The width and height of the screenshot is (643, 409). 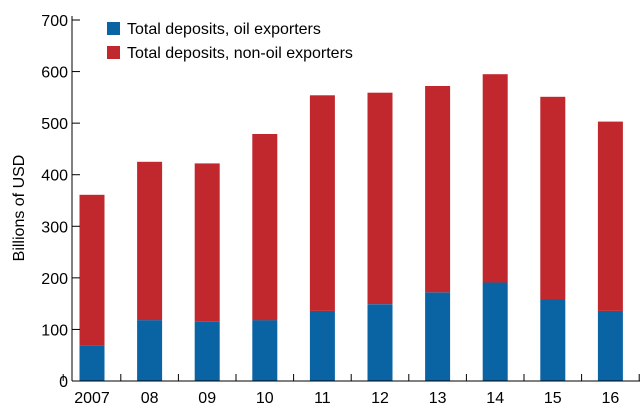 I want to click on x-tick-label-2007: 2007, so click(x=92, y=398).